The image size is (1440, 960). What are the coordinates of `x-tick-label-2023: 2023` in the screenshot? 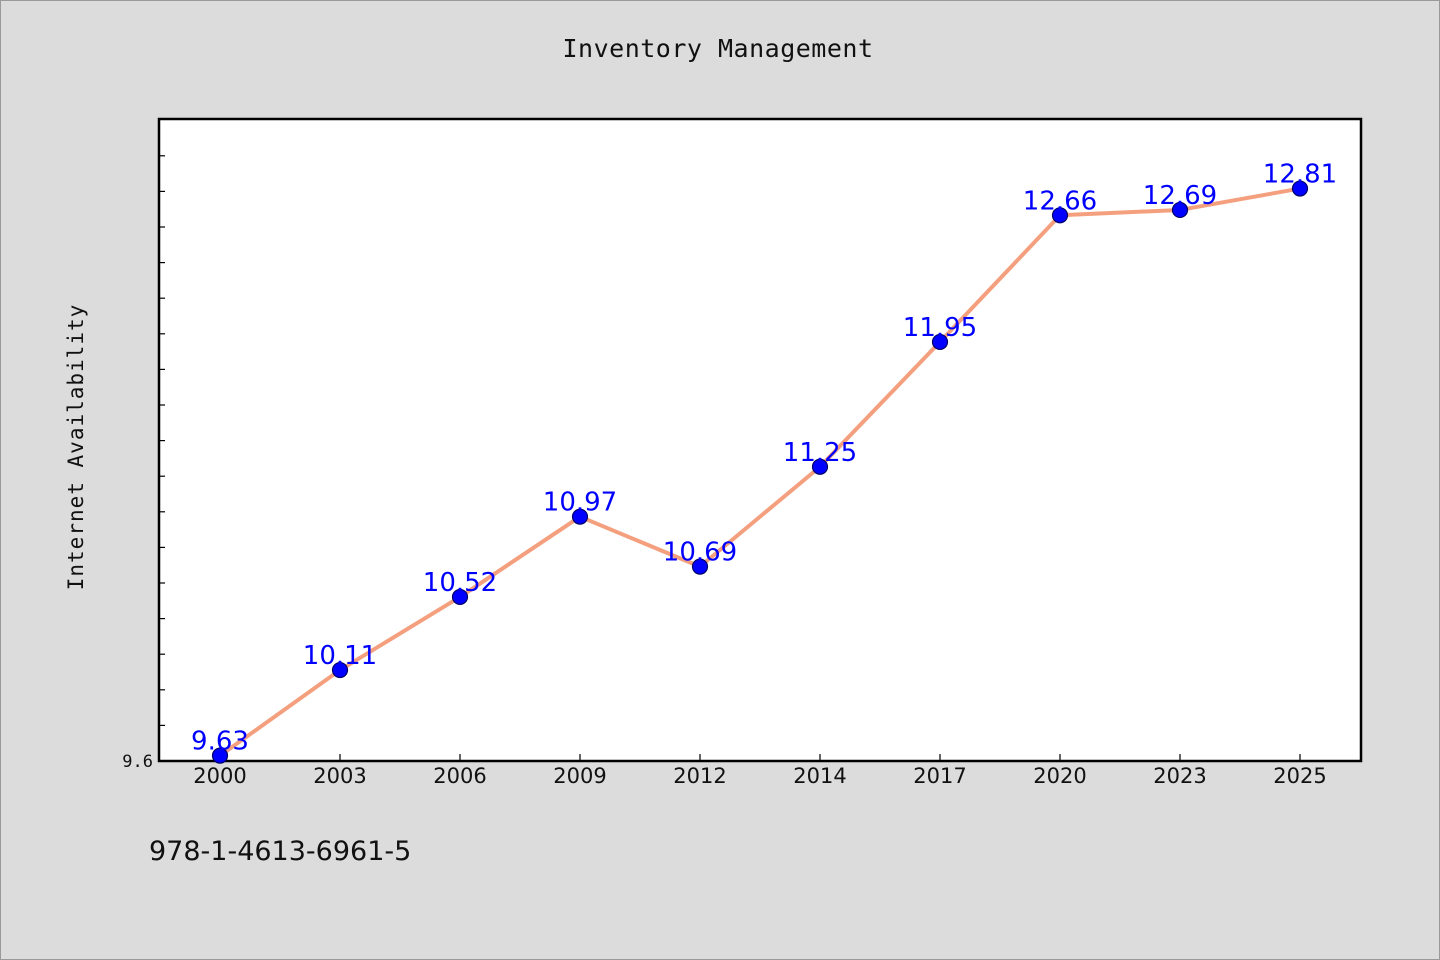 It's located at (1179, 776).